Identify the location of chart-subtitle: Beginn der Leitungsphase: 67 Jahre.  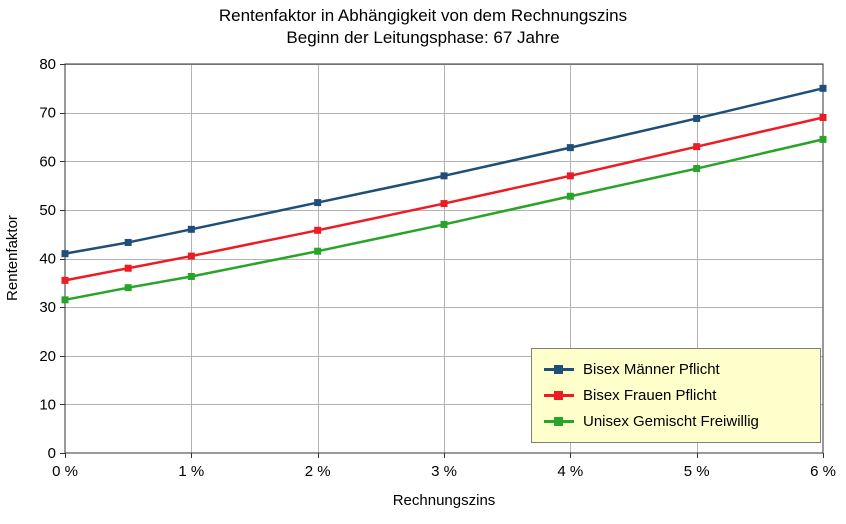
(423, 37).